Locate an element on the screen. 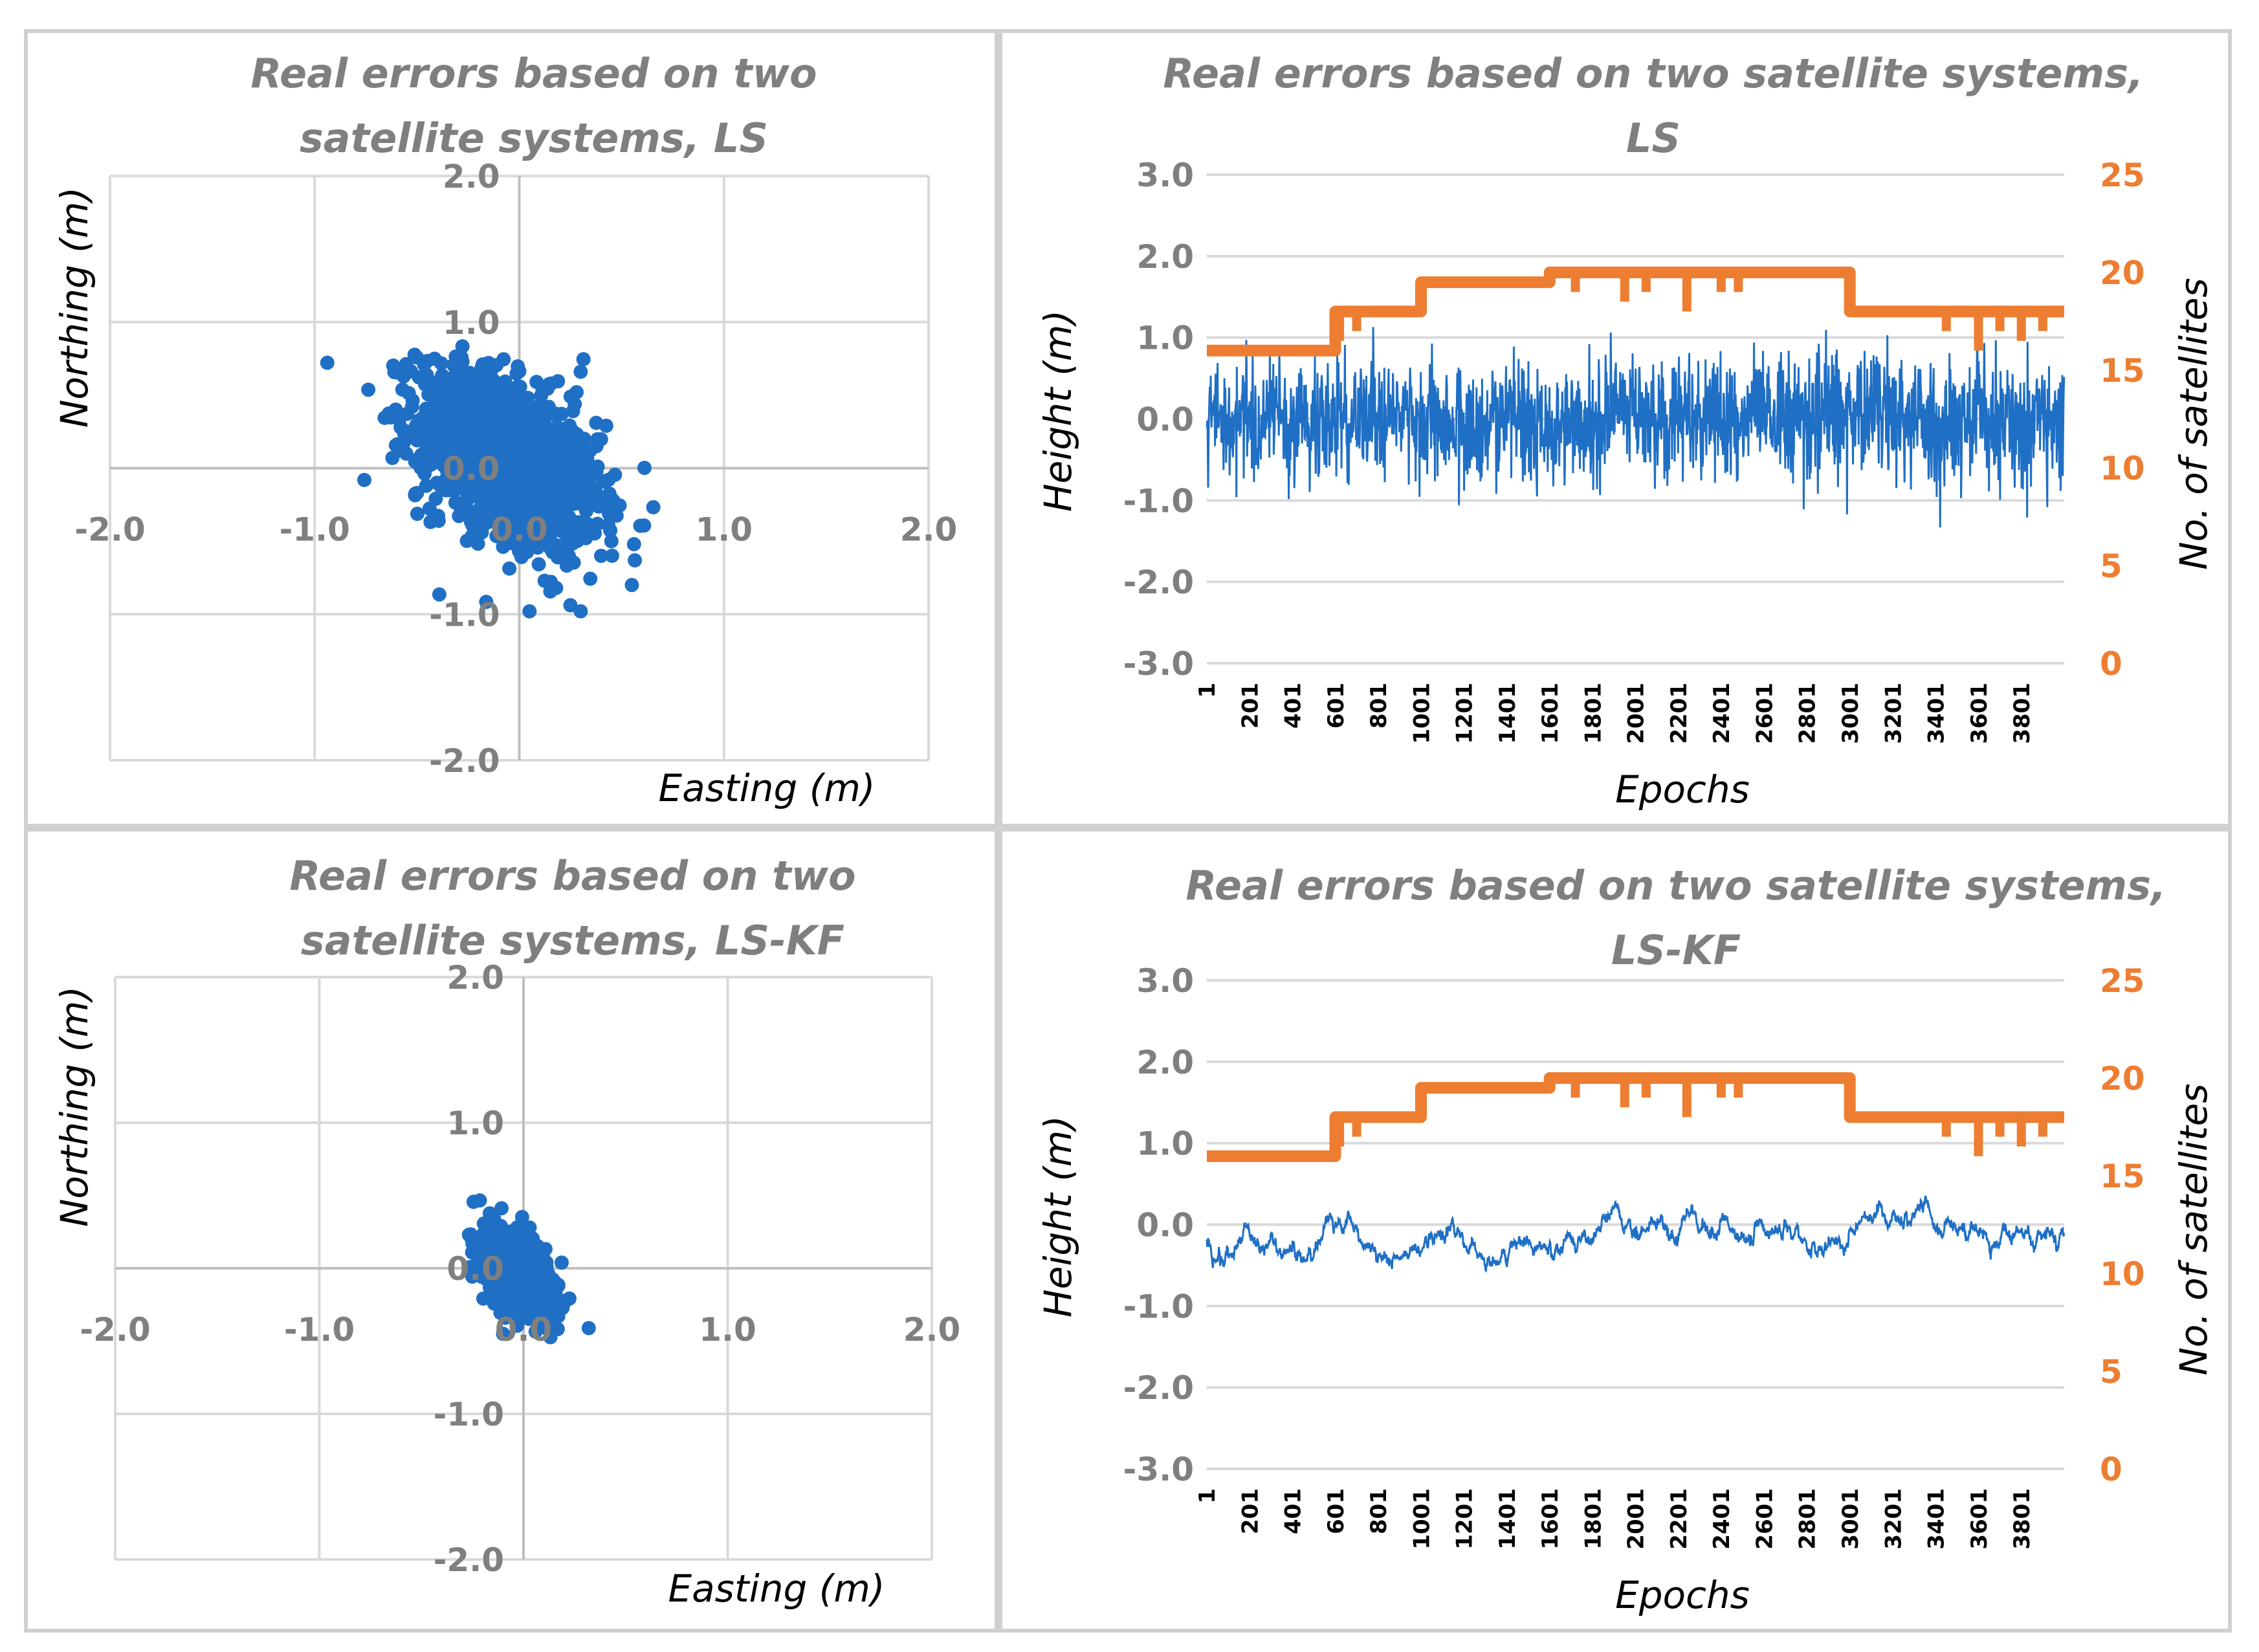  x-tick-label: 1801 is located at coordinates (1593, 1519).